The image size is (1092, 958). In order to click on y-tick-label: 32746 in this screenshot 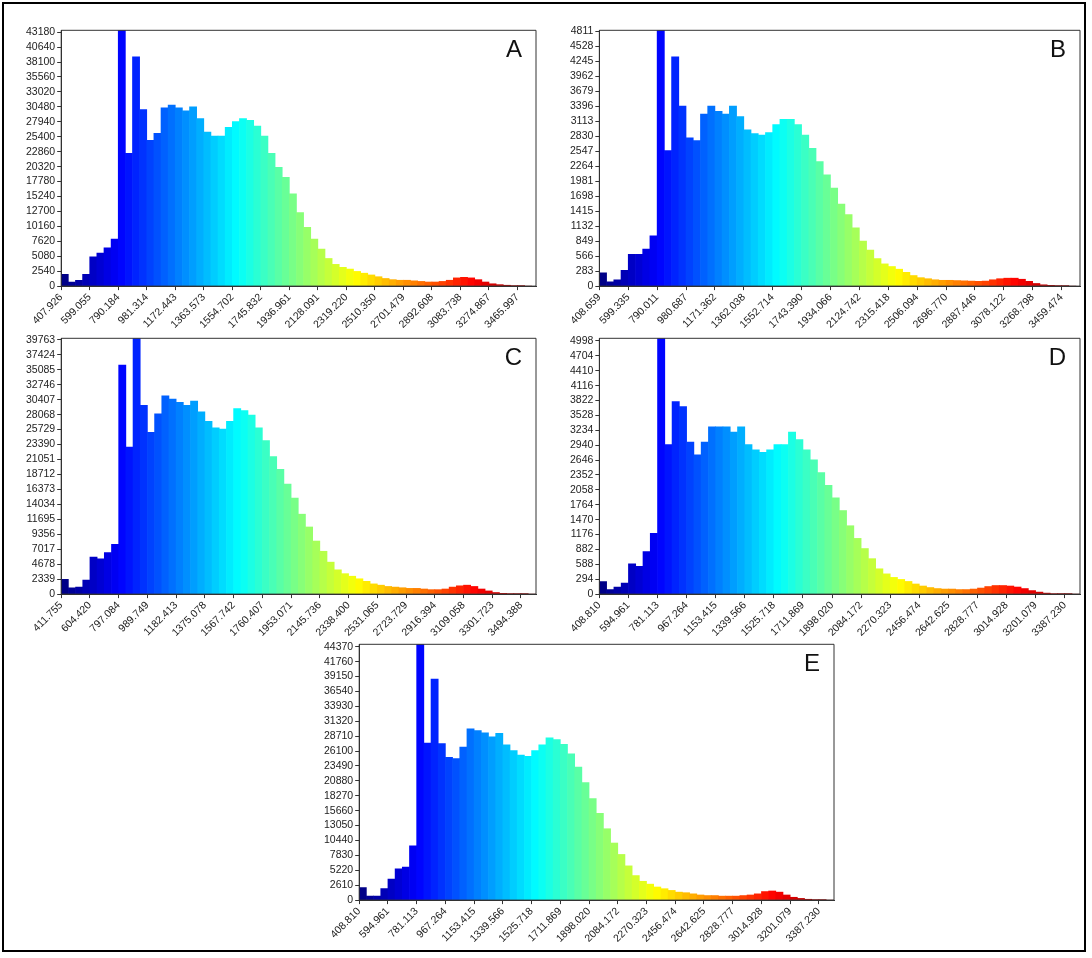, I will do `click(40, 383)`.